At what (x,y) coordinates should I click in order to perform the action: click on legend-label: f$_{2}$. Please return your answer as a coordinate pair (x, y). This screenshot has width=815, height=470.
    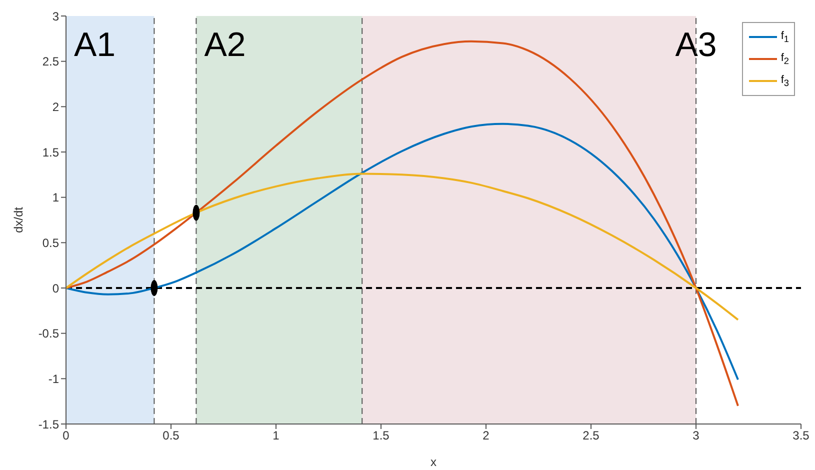
    Looking at the image, I should click on (784, 59).